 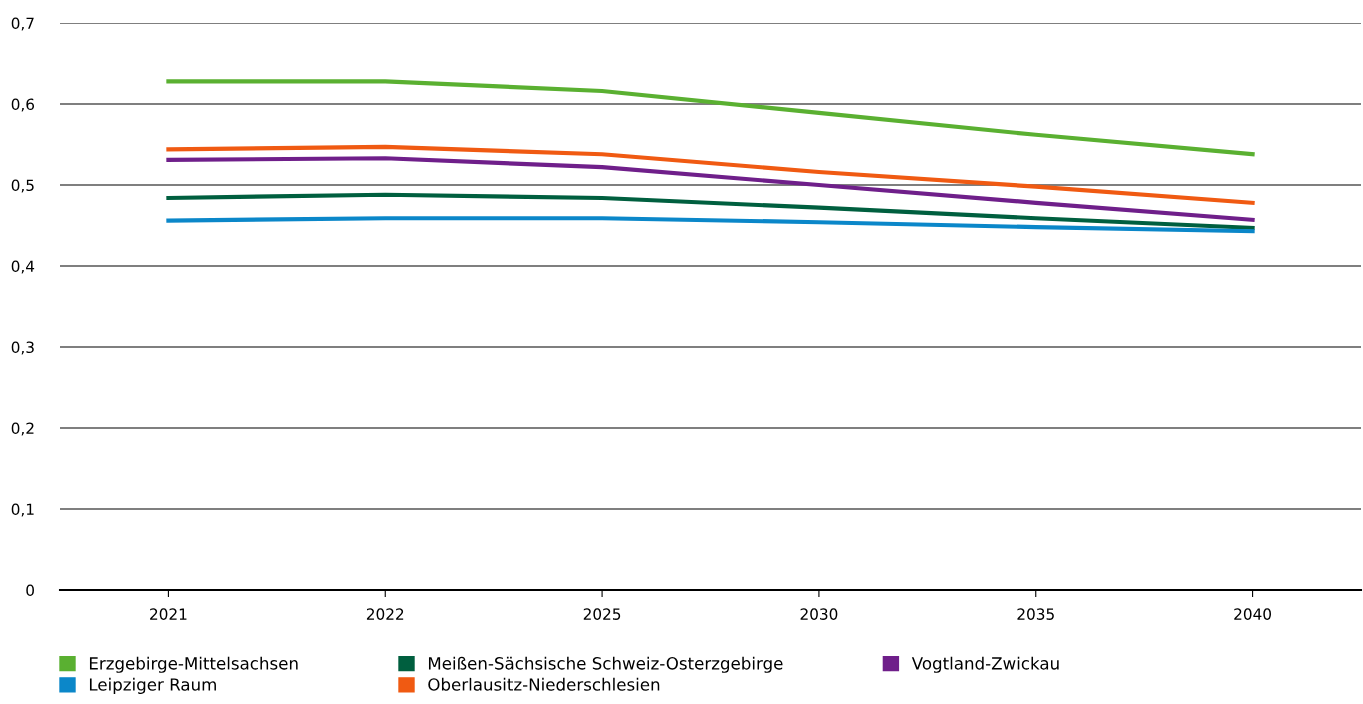 I want to click on x-tick-label: 2040, so click(x=1253, y=614).